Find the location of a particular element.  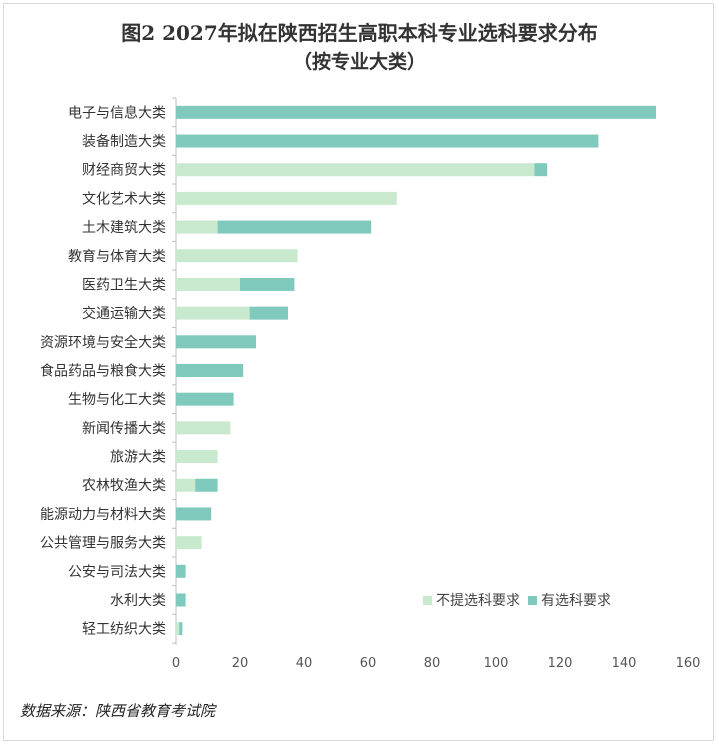

x-tick-label: 0 is located at coordinates (176, 663).